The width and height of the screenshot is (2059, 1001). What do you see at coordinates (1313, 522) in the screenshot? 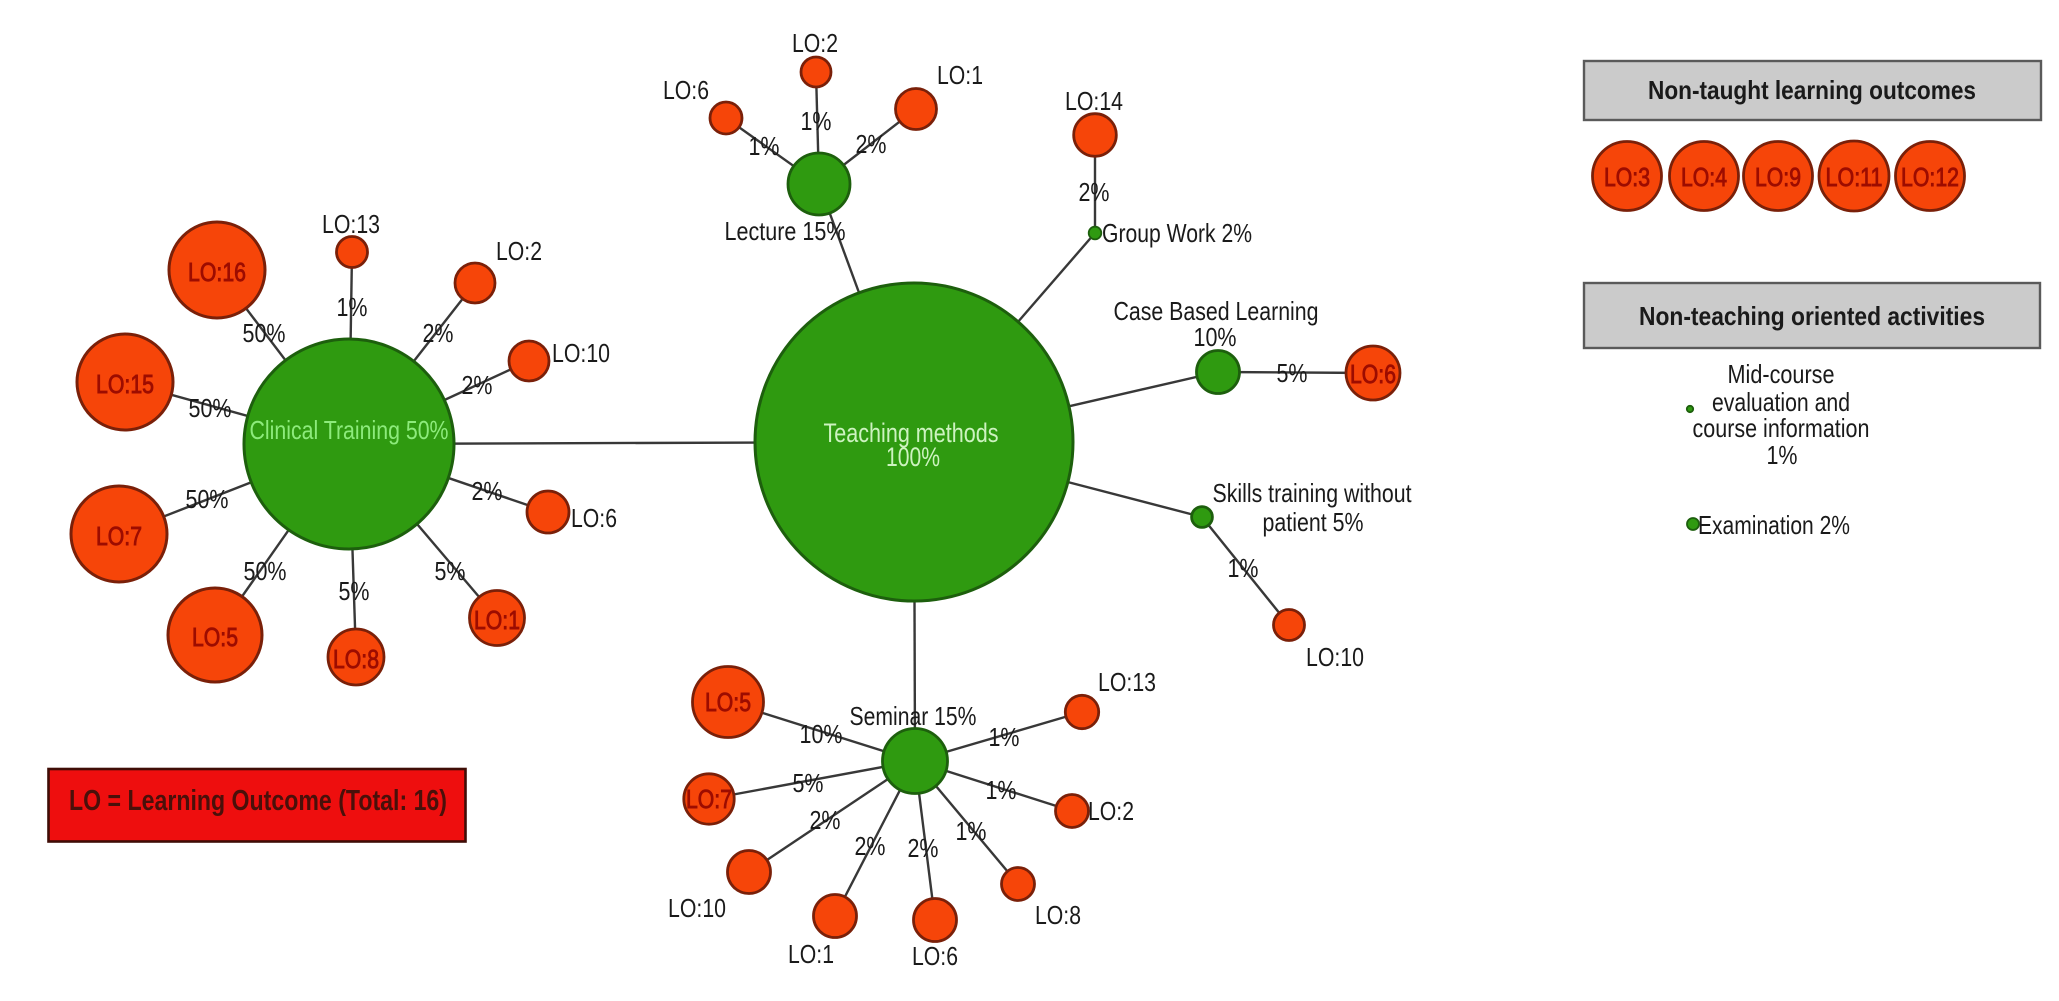
I see `svg-text: patient 5%` at bounding box center [1313, 522].